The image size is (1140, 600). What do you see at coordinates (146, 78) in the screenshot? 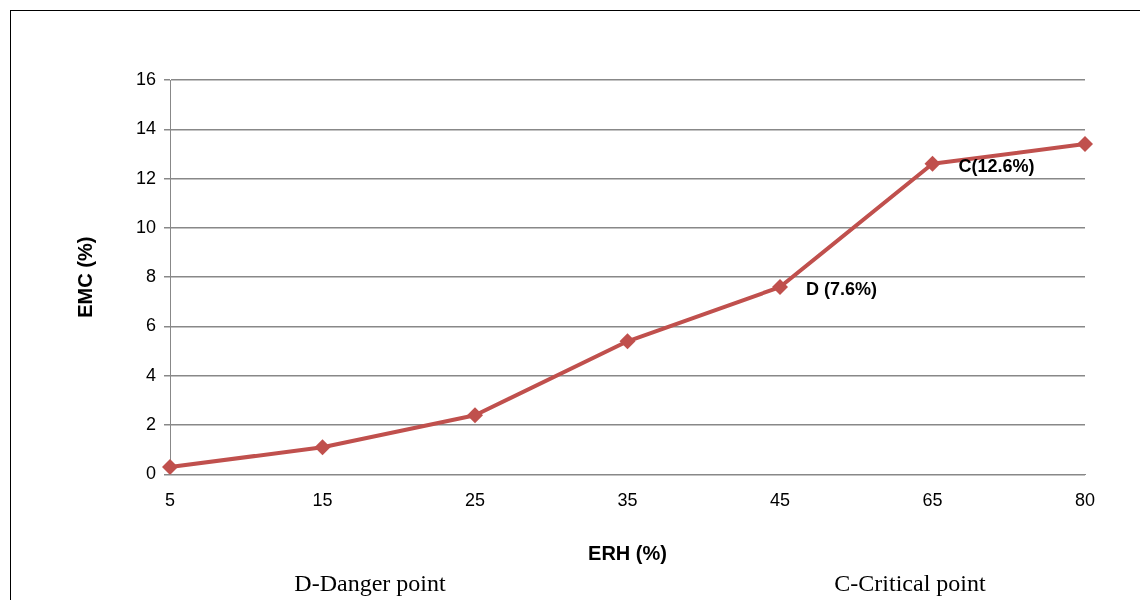
I see `y-tick-label: 16` at bounding box center [146, 78].